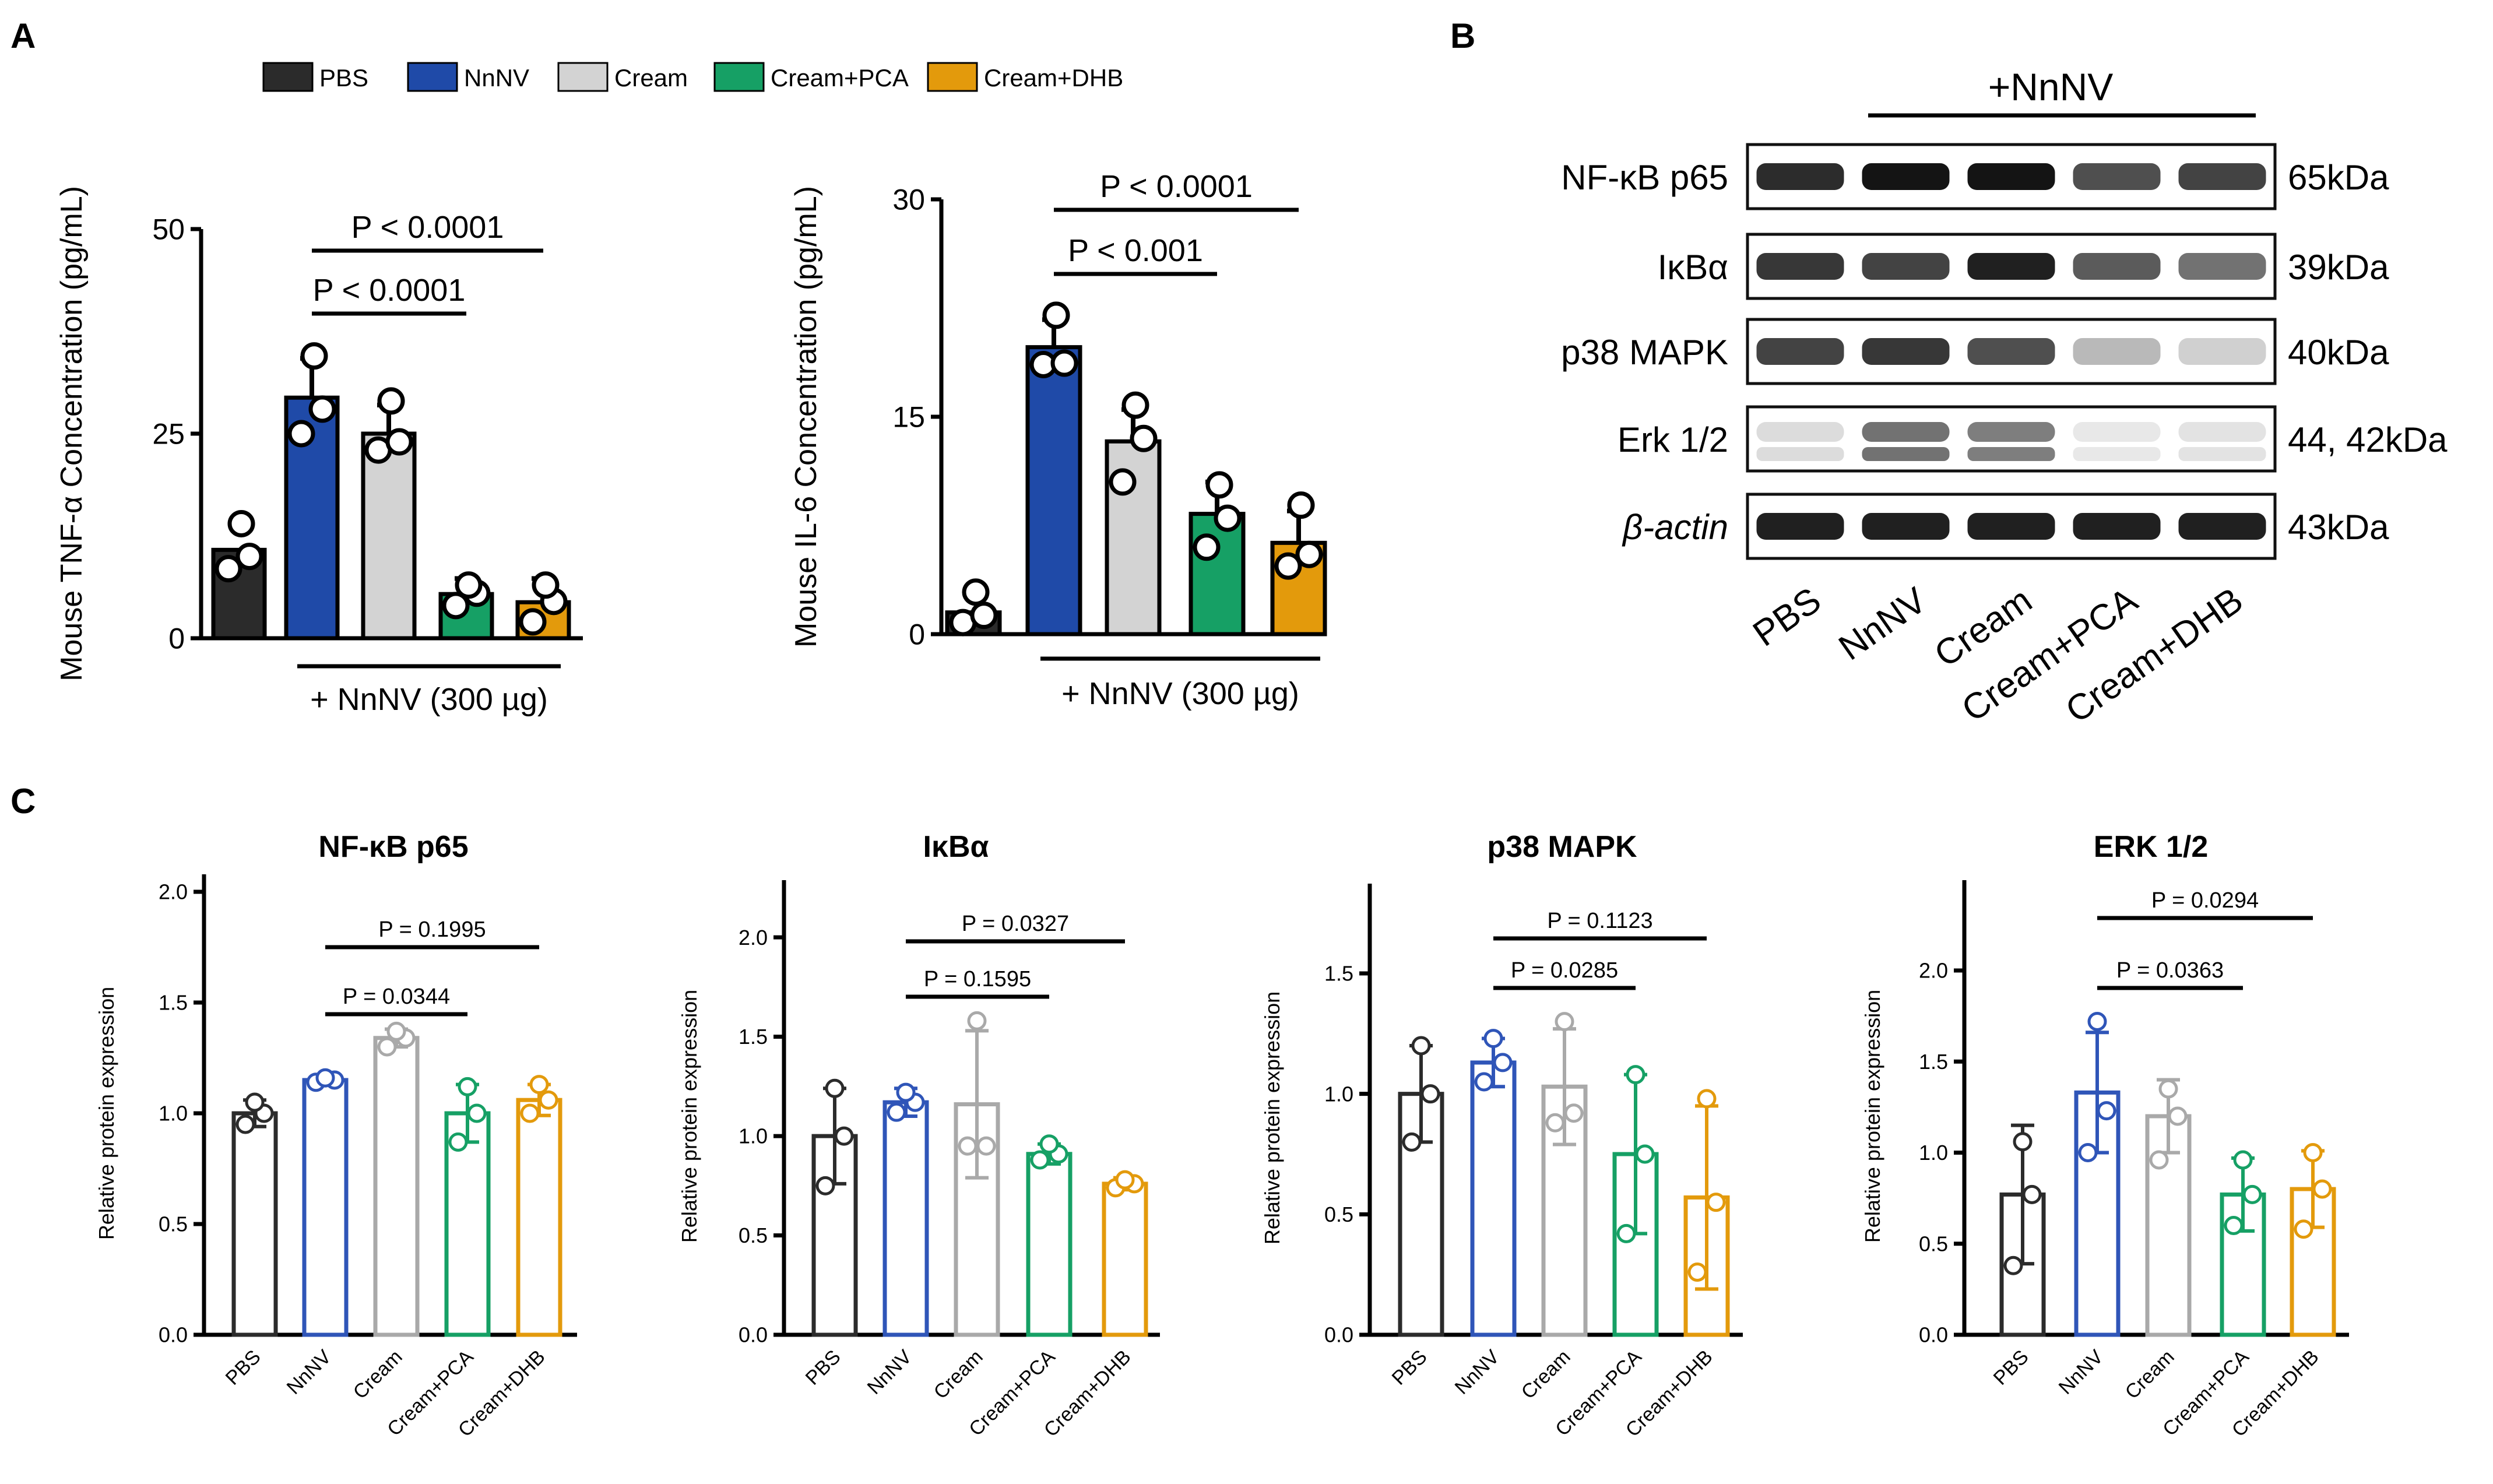 The width and height of the screenshot is (2493, 1484). What do you see at coordinates (176, 639) in the screenshot?
I see `y-tick-label: 0` at bounding box center [176, 639].